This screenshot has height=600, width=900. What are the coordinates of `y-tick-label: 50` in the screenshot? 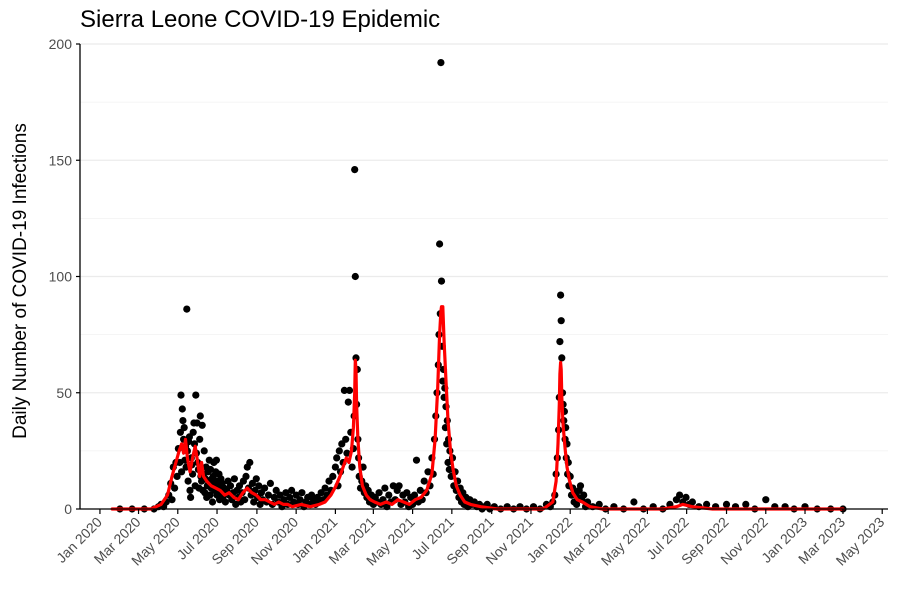 It's located at (64, 393).